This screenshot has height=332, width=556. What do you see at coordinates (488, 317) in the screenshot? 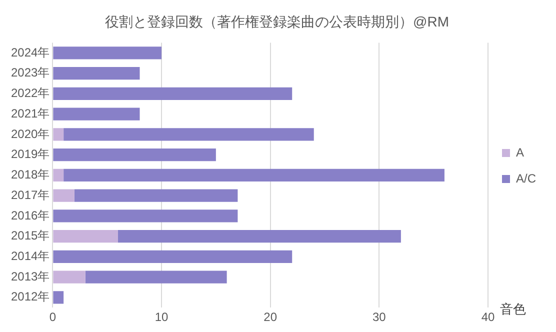
I see `x-tick-label: 40` at bounding box center [488, 317].